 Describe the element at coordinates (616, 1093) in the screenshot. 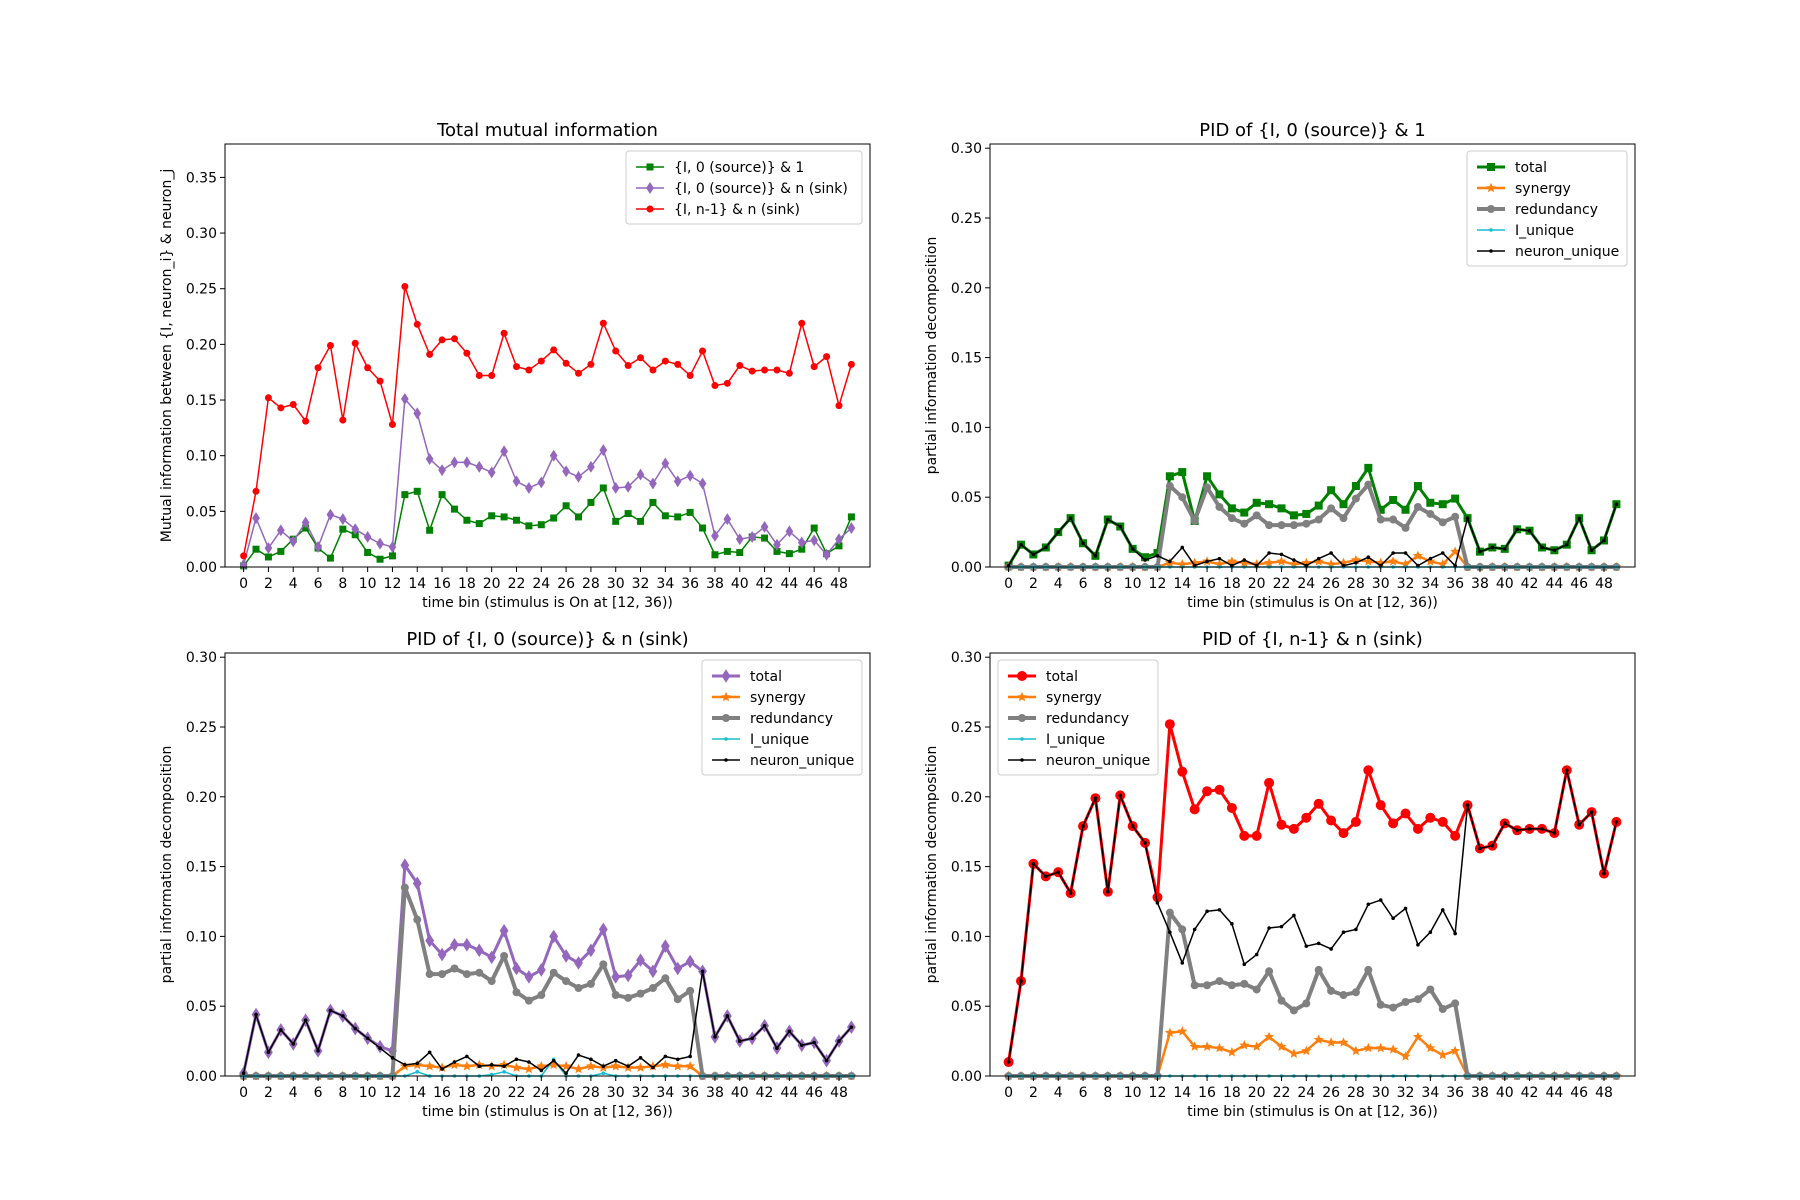

I see `x-tick-label: 30` at that location.